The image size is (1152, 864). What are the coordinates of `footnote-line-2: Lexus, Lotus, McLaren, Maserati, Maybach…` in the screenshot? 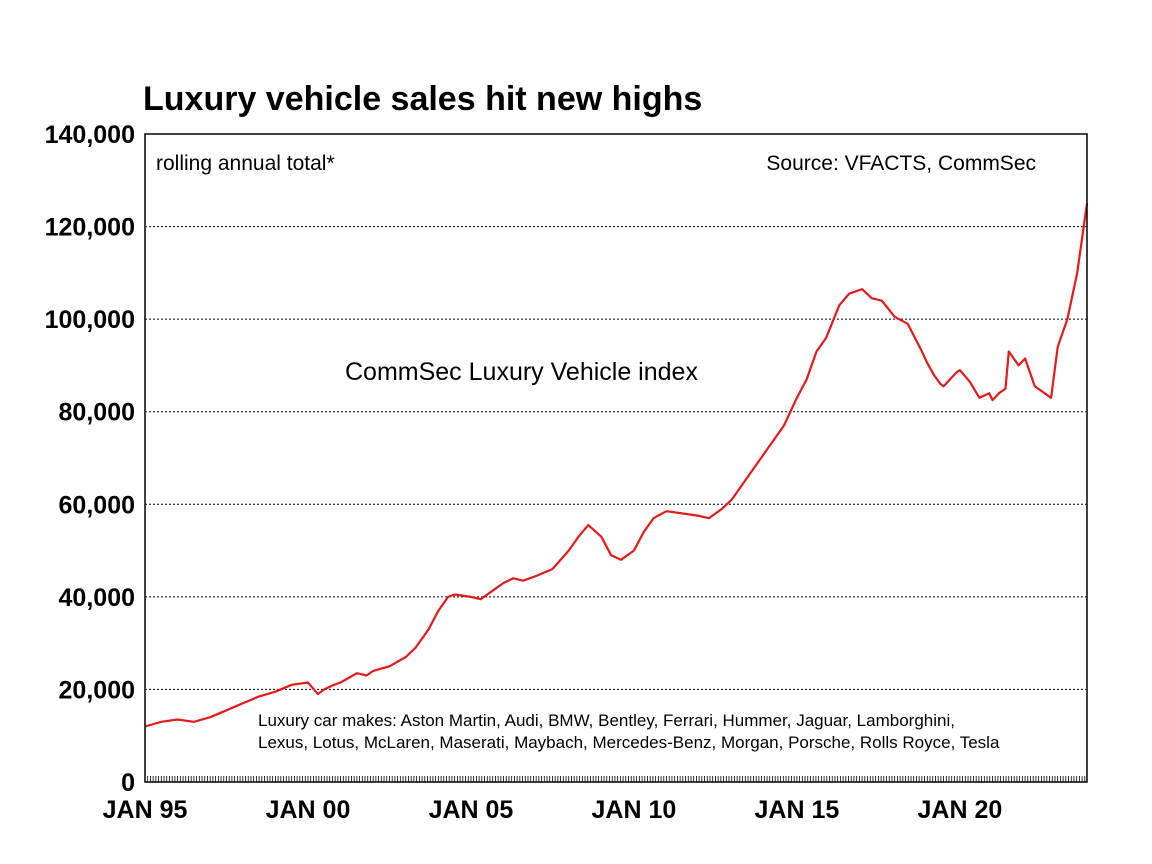 It's located at (629, 742).